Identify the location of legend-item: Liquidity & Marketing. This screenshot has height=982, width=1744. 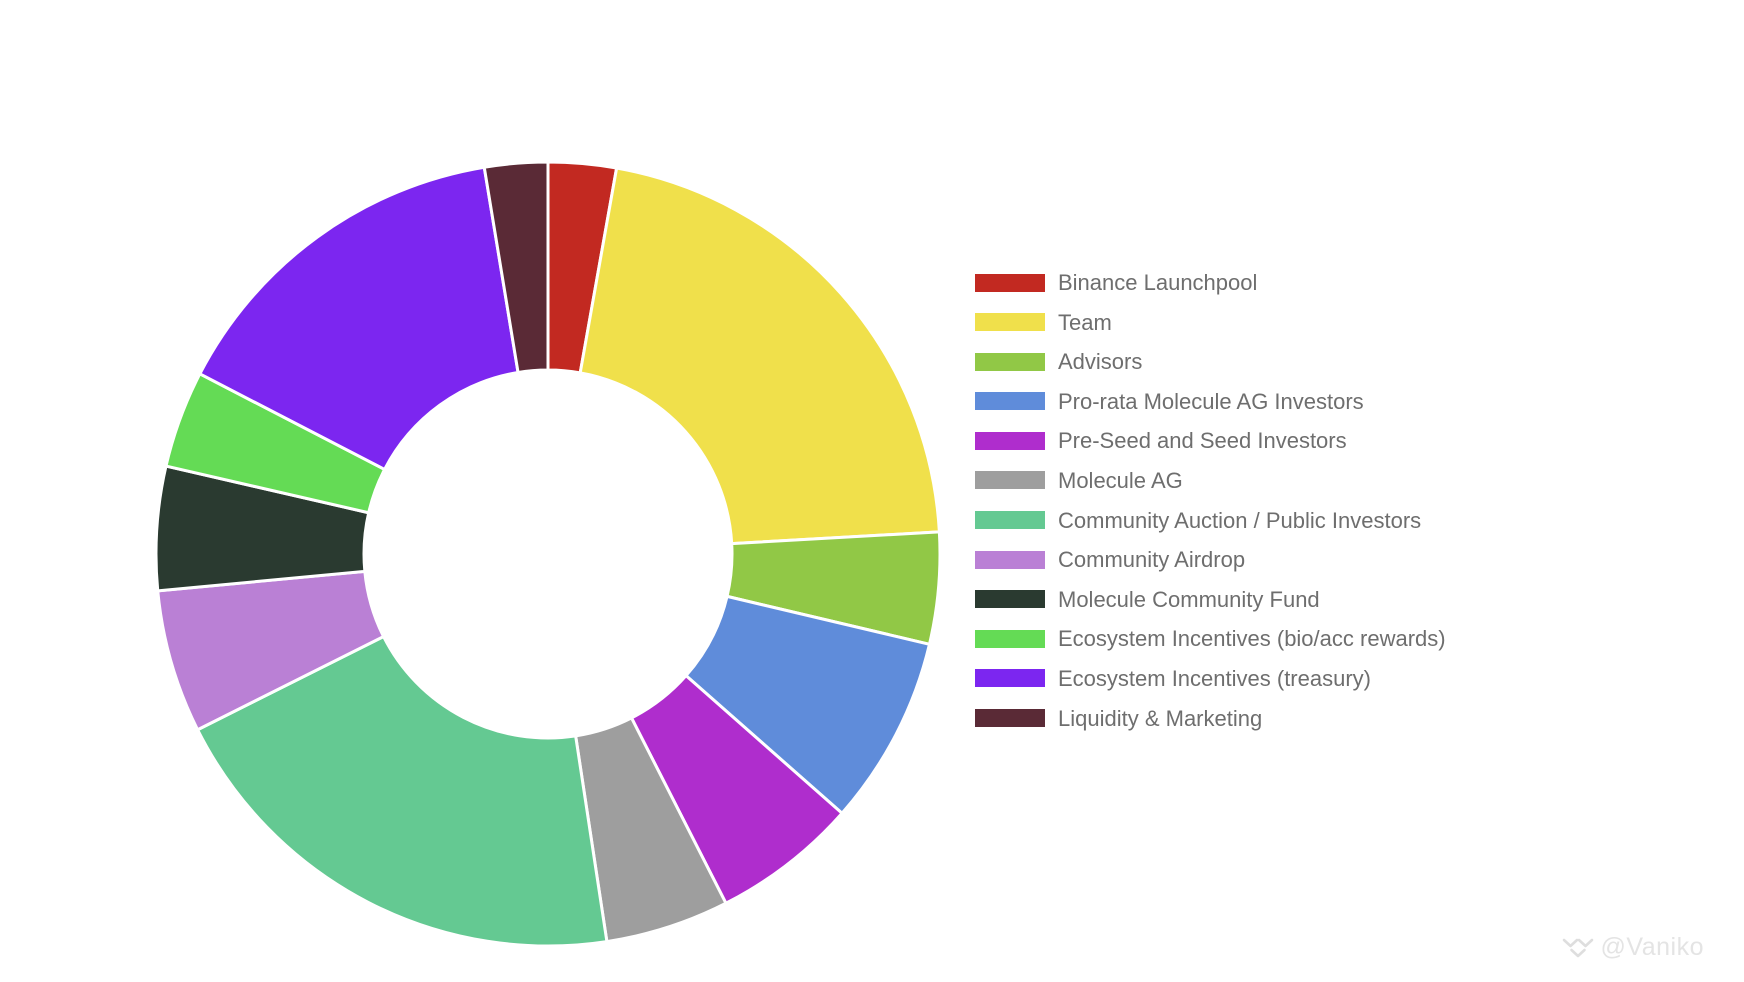
(1210, 718).